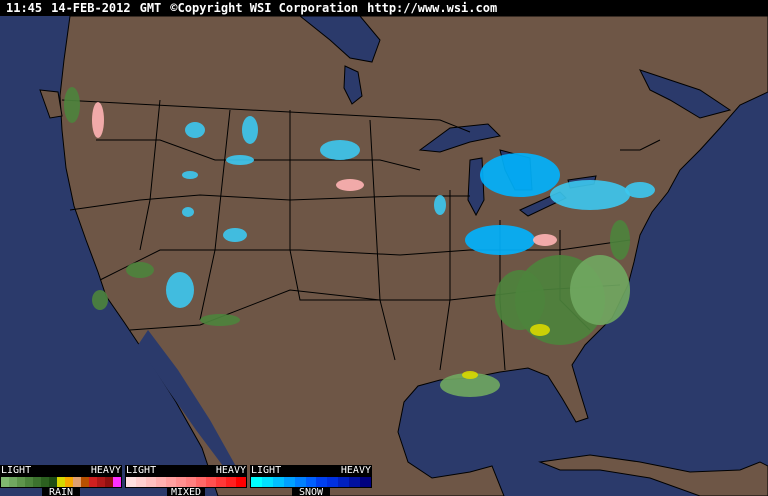 Image resolution: width=768 pixels, height=496 pixels. I want to click on timezone: GMT, so click(150, 8).